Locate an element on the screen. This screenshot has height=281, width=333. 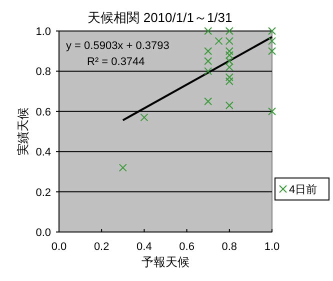
x-tick-label: 0.6 is located at coordinates (186, 247).